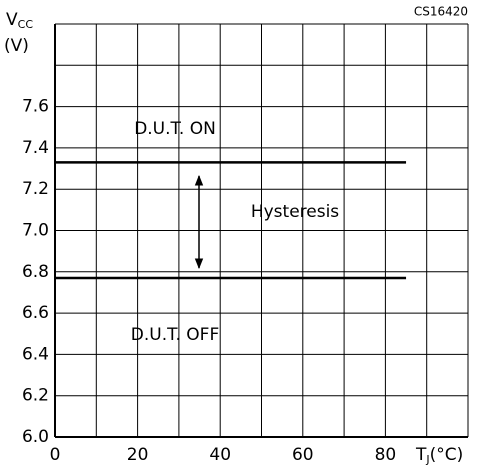  I want to click on y-axis-label: VCC, so click(19, 20).